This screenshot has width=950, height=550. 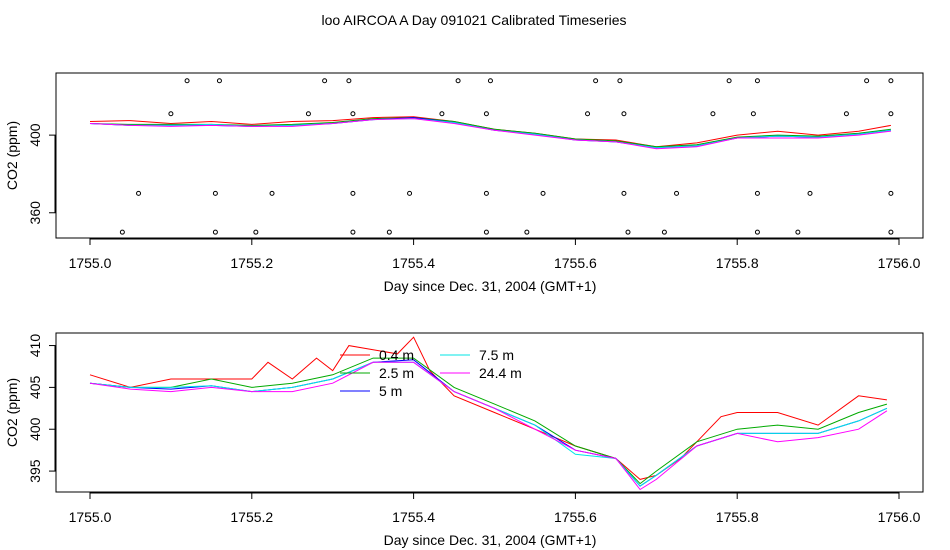 What do you see at coordinates (35, 471) in the screenshot?
I see `y-tick-label: 395` at bounding box center [35, 471].